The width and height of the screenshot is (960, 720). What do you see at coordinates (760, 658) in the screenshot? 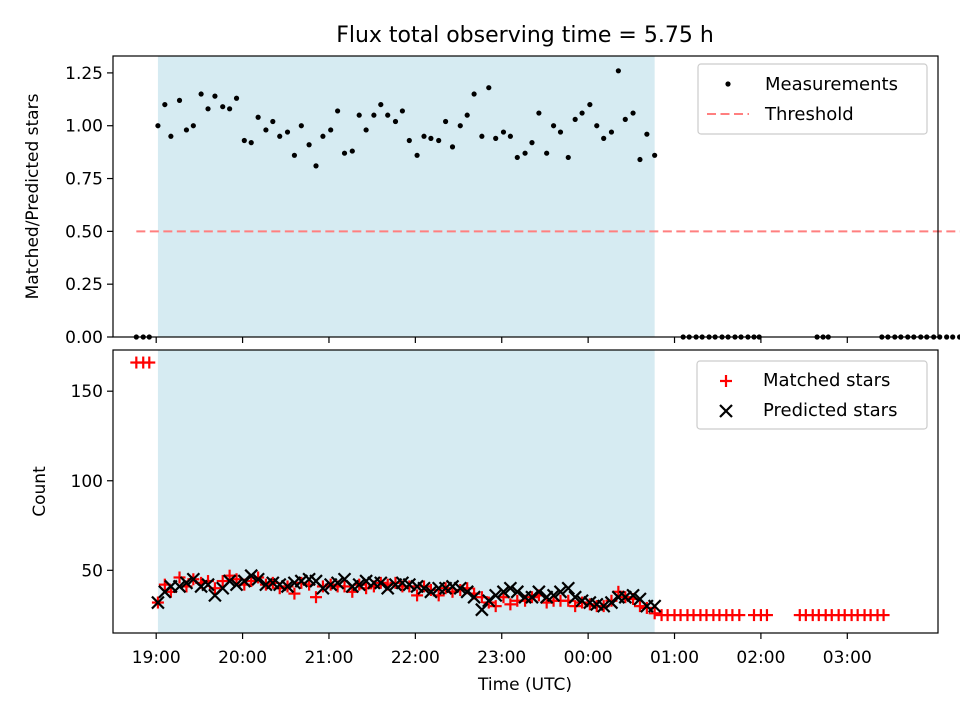
I see `x-tick-label: 02:00` at bounding box center [760, 658].